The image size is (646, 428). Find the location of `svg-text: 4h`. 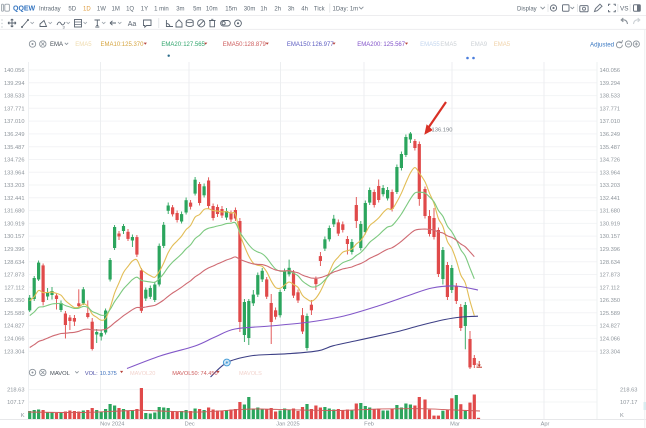

svg-text: 4h is located at coordinates (304, 10).